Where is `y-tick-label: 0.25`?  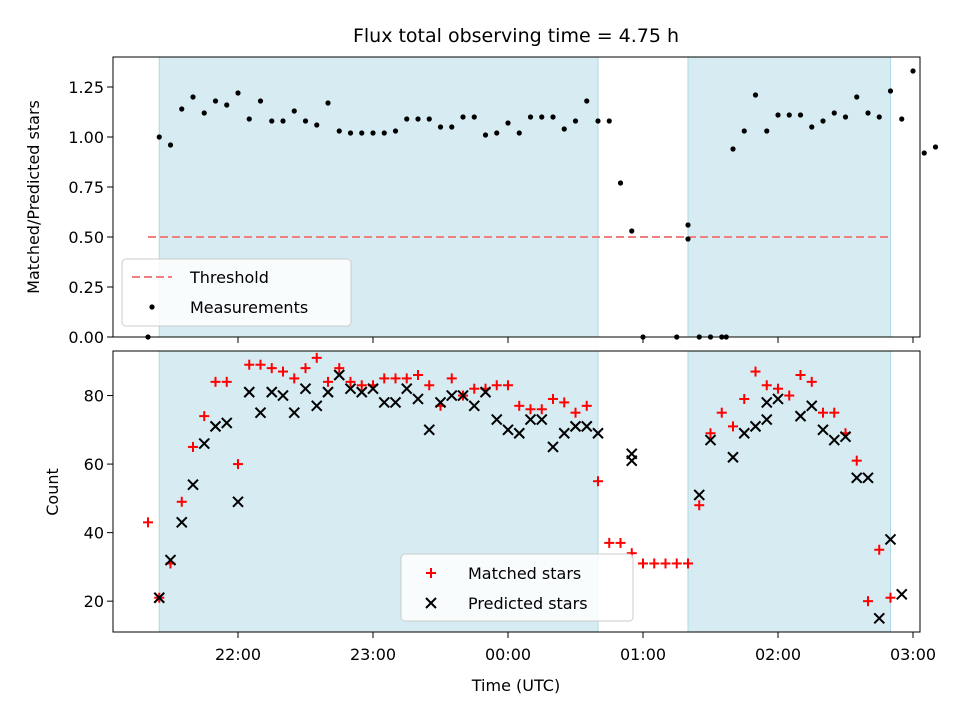 y-tick-label: 0.25 is located at coordinates (86, 287).